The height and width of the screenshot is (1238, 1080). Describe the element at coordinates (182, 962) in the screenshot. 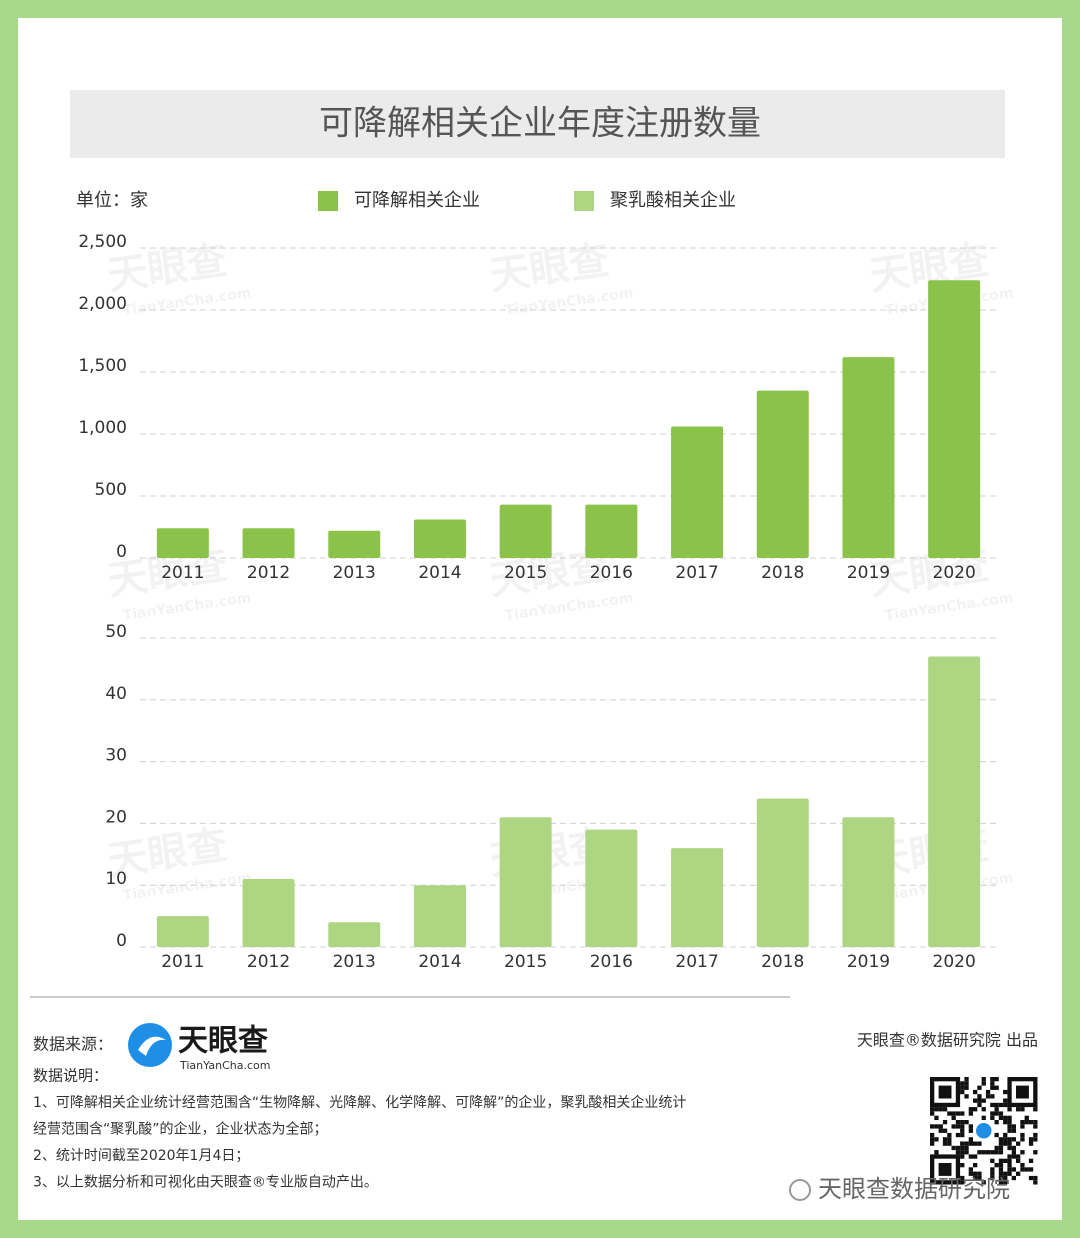

I see `x-tick-label: 2011` at that location.